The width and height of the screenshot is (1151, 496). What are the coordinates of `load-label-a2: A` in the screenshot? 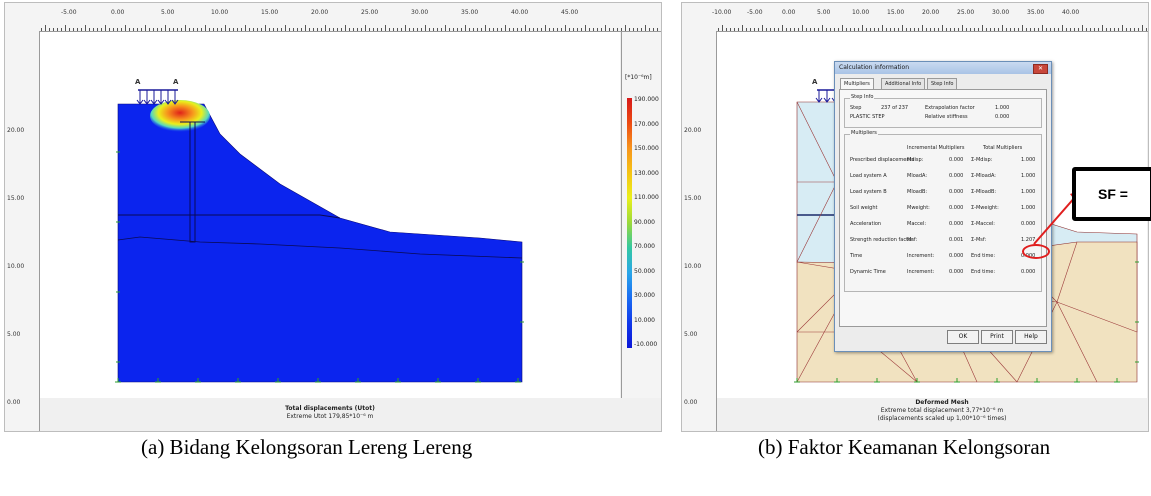 It's located at (176, 82).